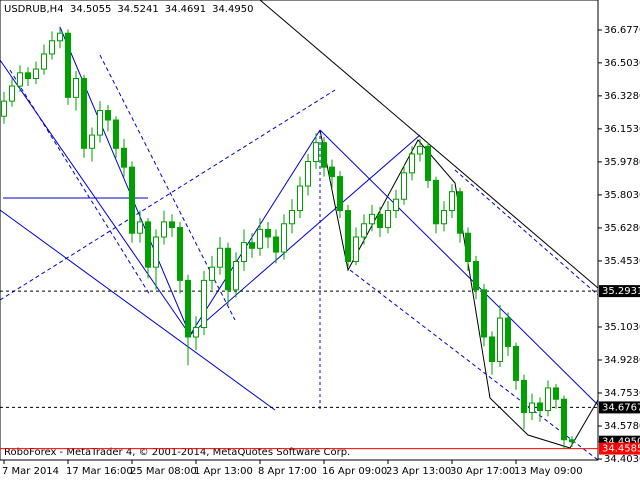 This screenshot has width=640, height=480. Describe the element at coordinates (34, 9) in the screenshot. I see `chart-title: USDRUB,H4` at that location.